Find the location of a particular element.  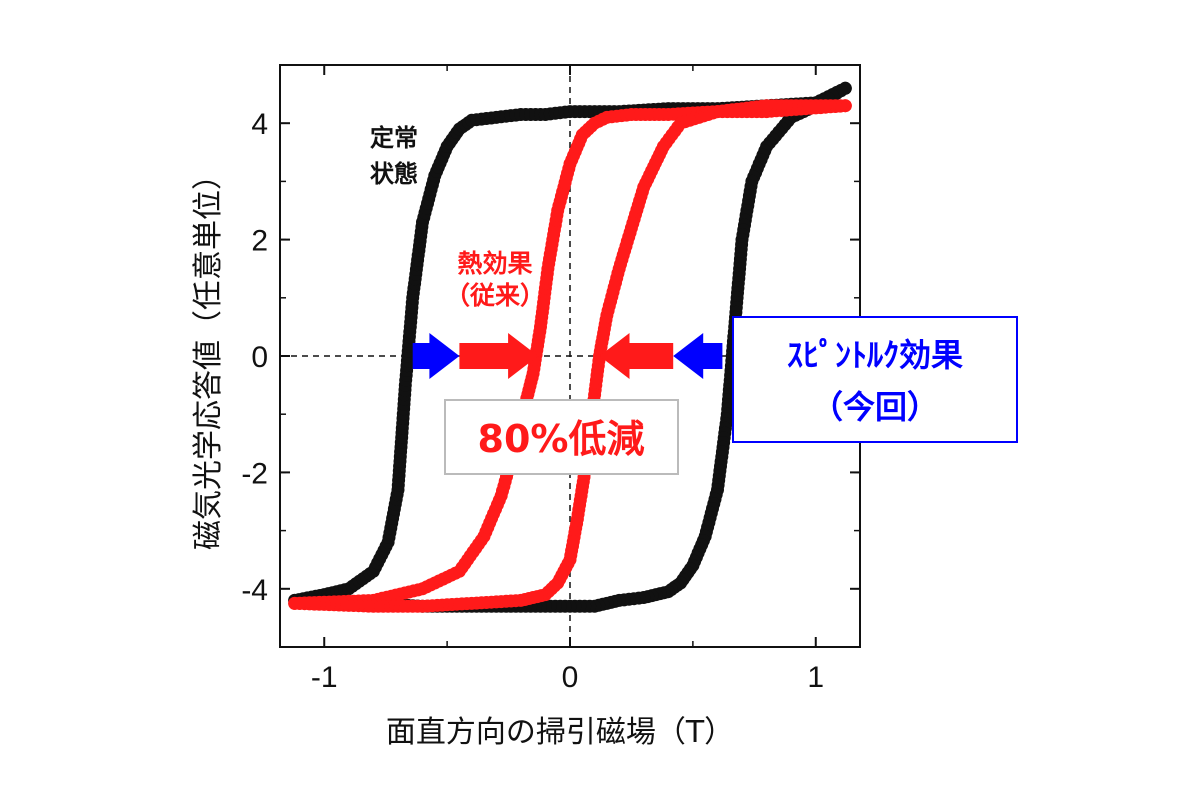

y-tick-label: -2 is located at coordinates (254, 473).